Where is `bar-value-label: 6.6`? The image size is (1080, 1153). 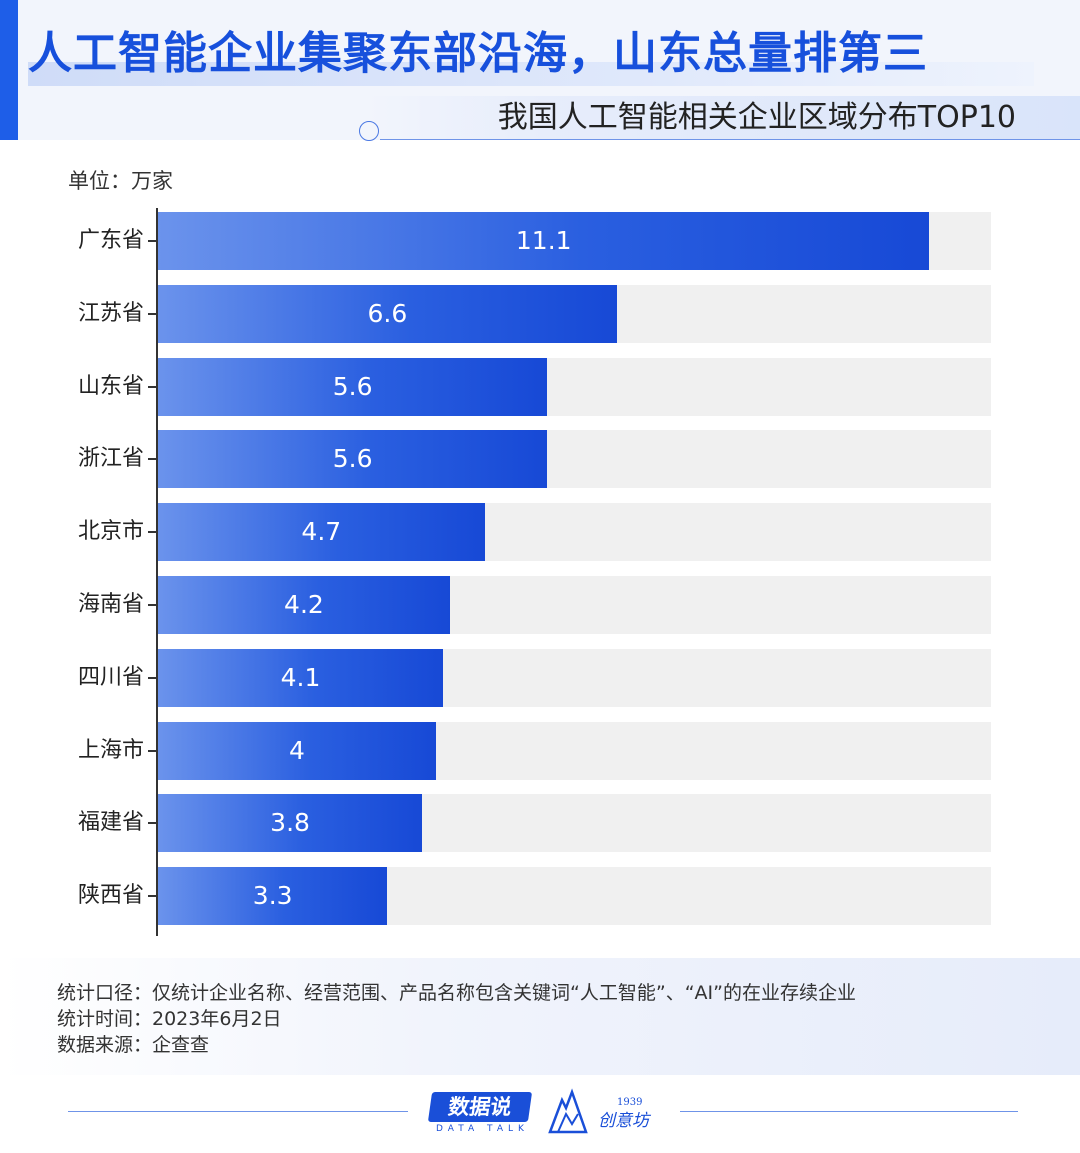
bar-value-label: 6.6 is located at coordinates (387, 313).